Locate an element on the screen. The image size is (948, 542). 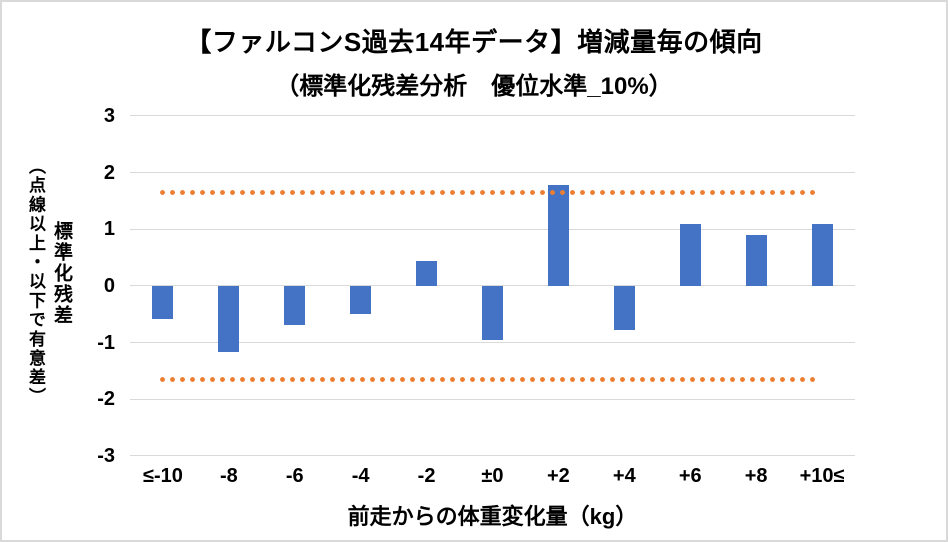
y-tick-label: -2 is located at coordinates (106, 399).